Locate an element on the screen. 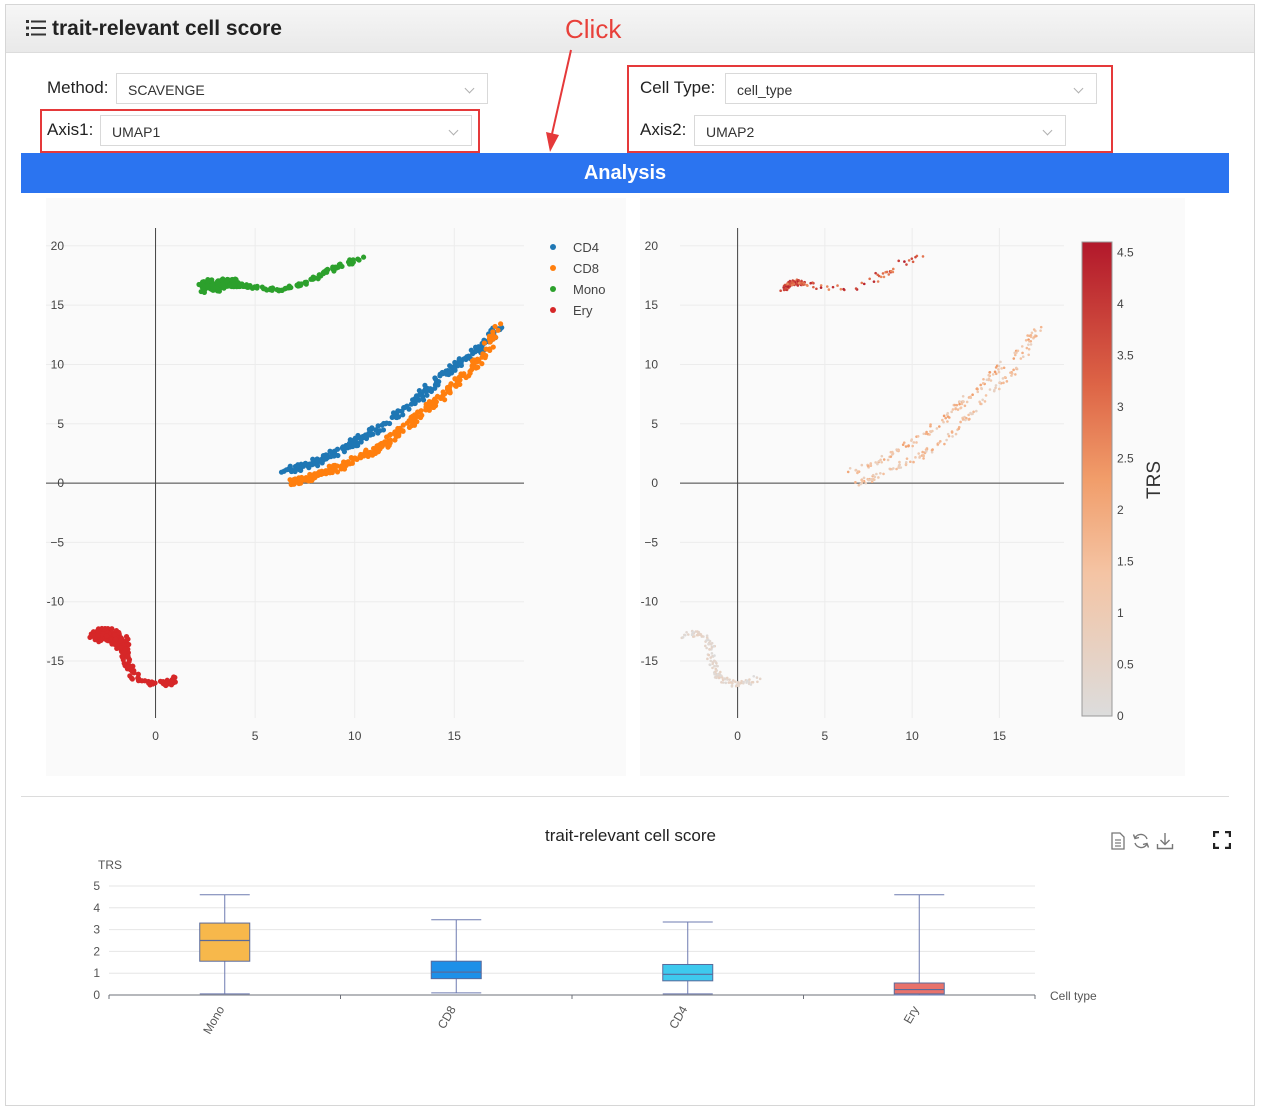  axis1-highlight is located at coordinates (260, 131).